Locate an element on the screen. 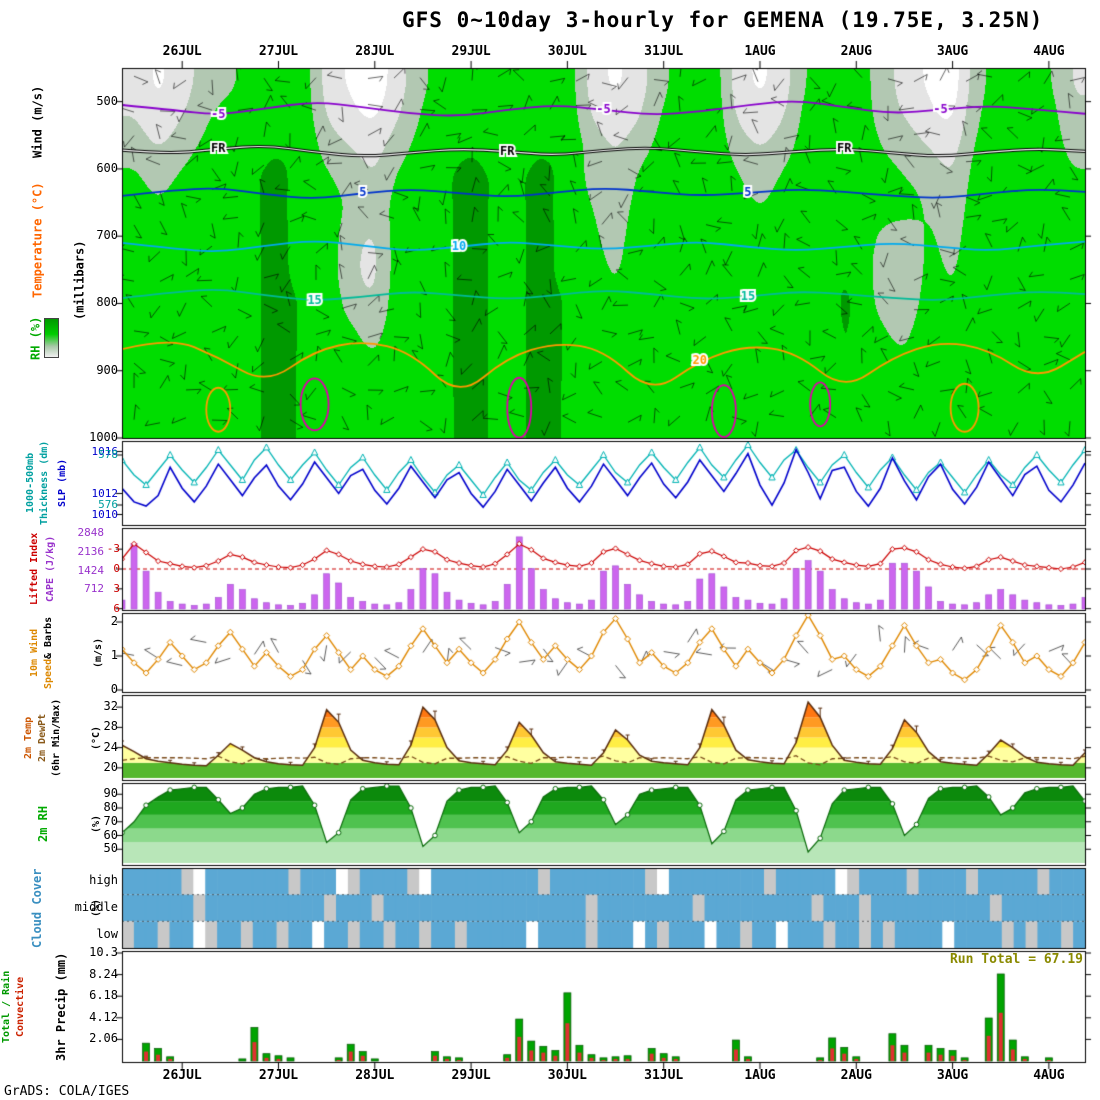 The height and width of the screenshot is (1100, 1100). date-label-top: 31JUL is located at coordinates (664, 51).